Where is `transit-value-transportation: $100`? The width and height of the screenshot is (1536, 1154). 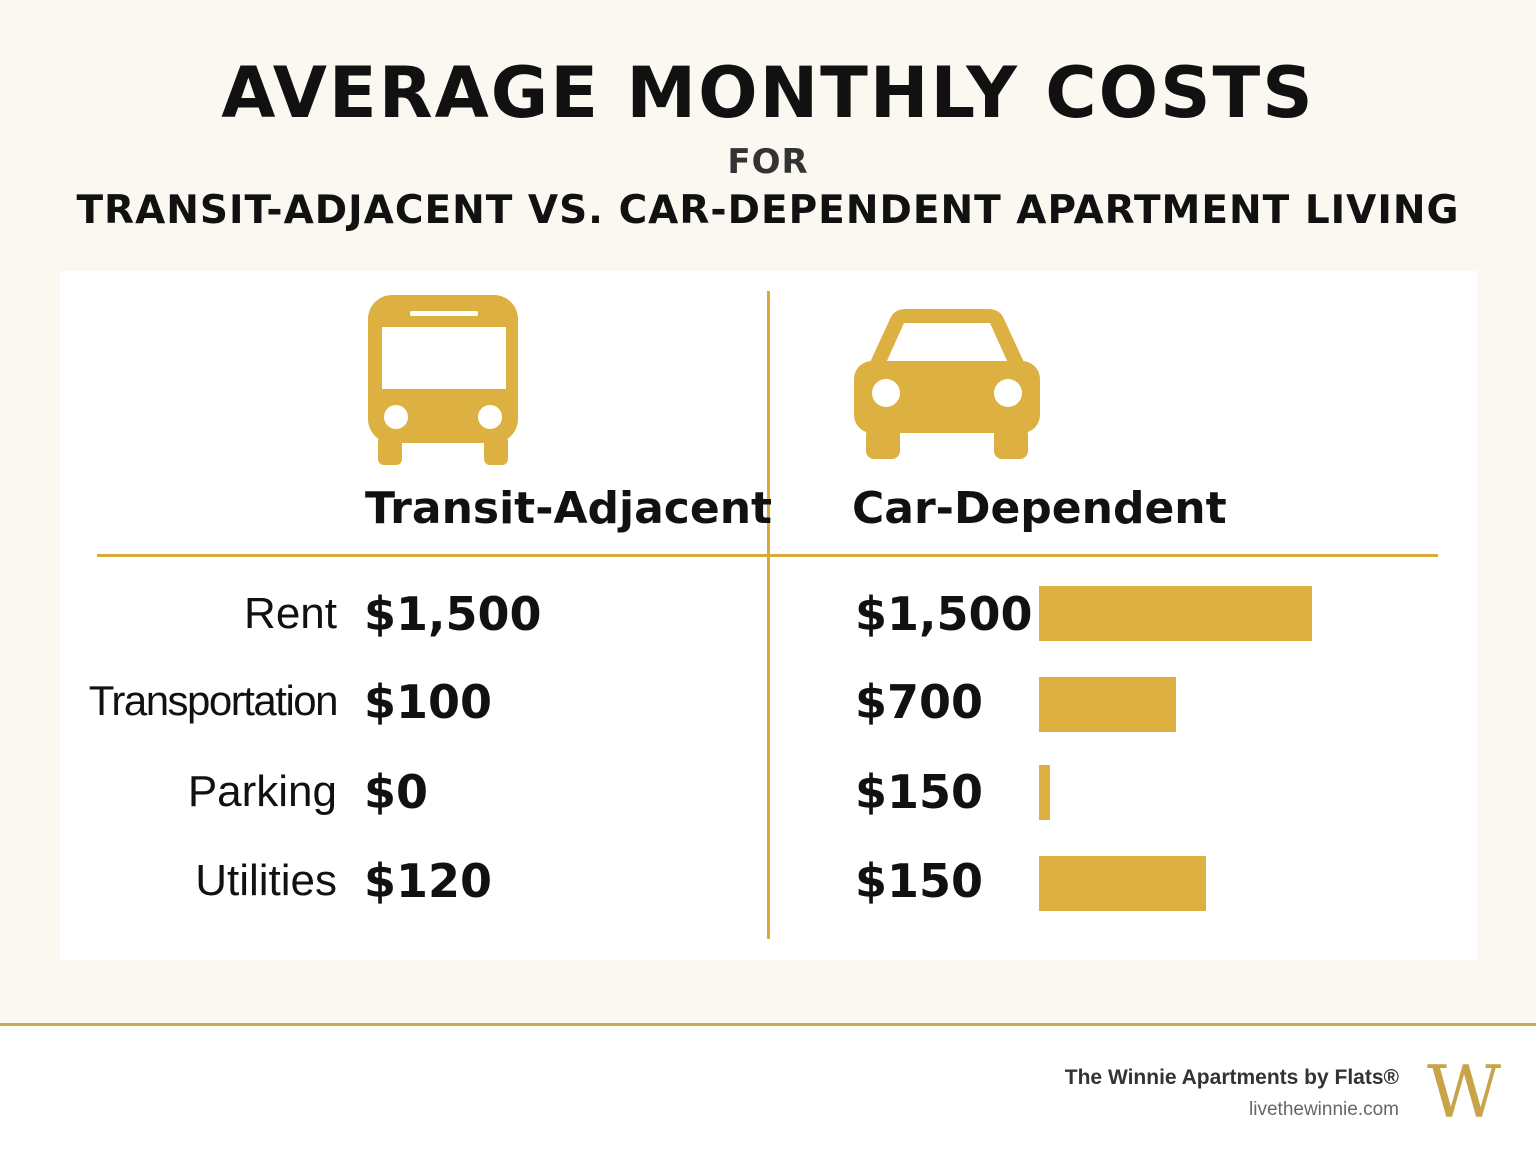
transit-value-transportation: $100 is located at coordinates (428, 702).